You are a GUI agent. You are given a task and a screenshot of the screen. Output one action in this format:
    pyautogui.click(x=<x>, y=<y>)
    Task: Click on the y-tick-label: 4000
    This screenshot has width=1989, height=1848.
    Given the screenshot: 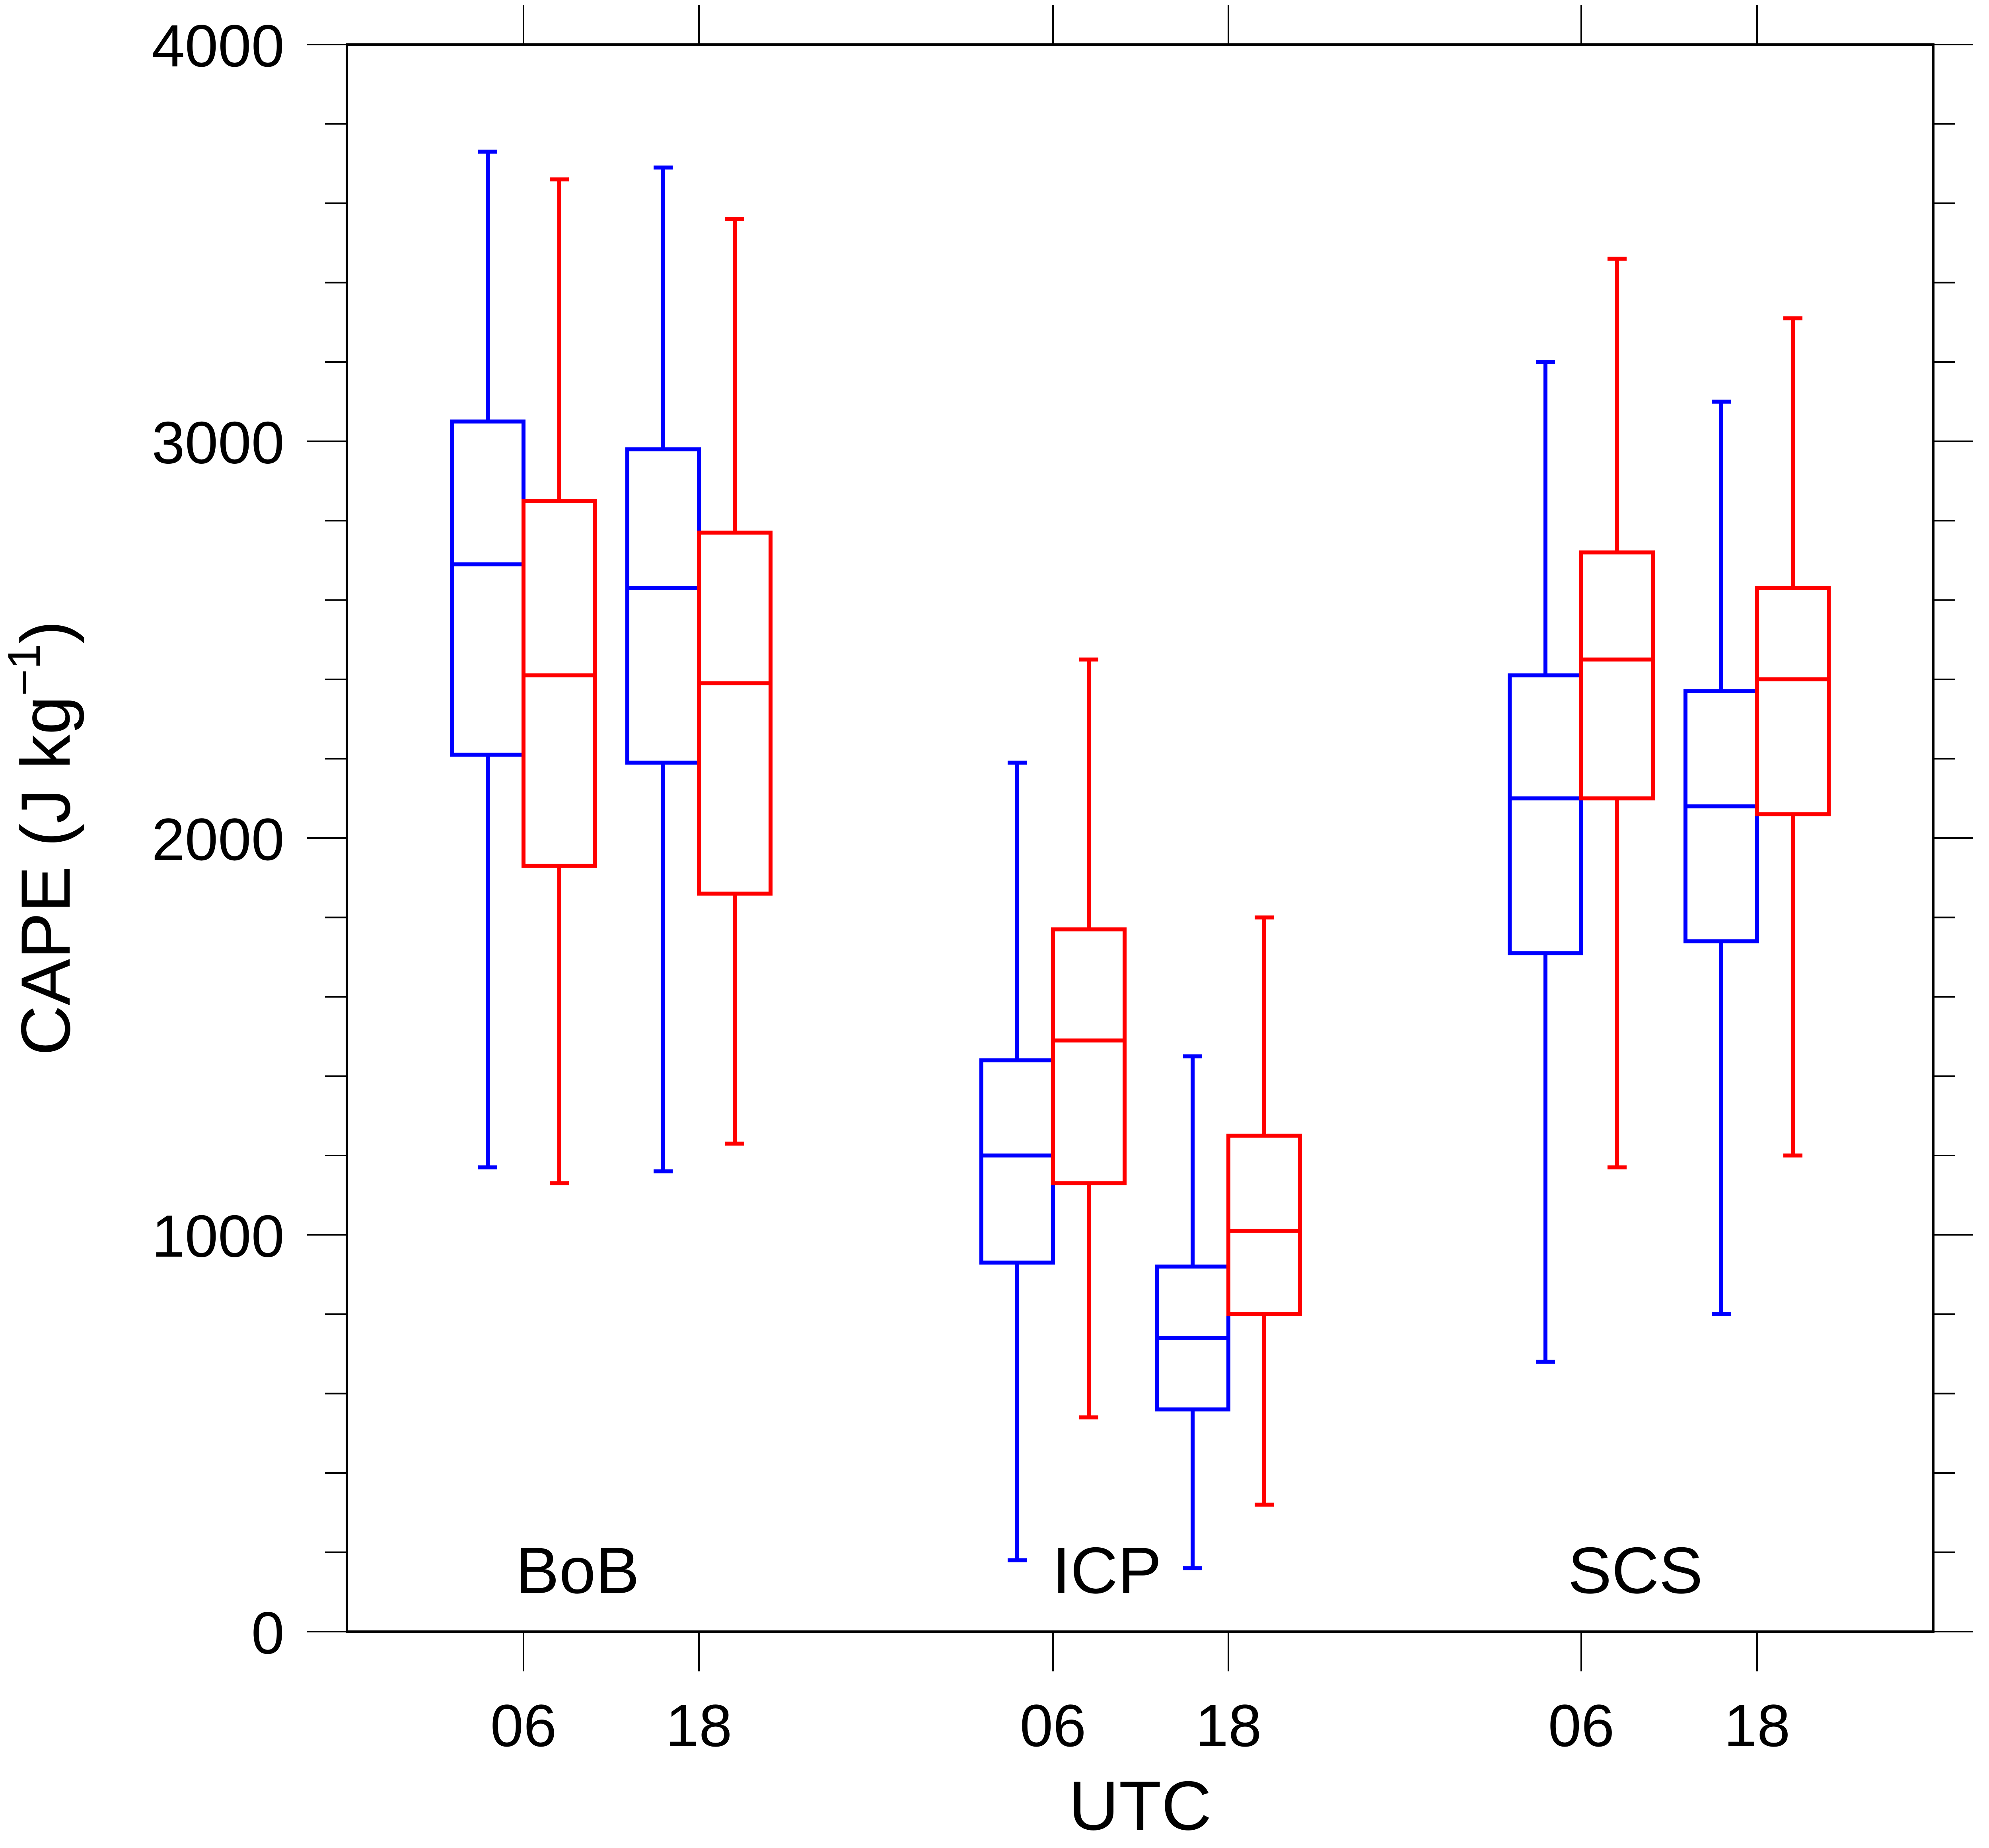 What is the action you would take?
    pyautogui.click(x=218, y=45)
    